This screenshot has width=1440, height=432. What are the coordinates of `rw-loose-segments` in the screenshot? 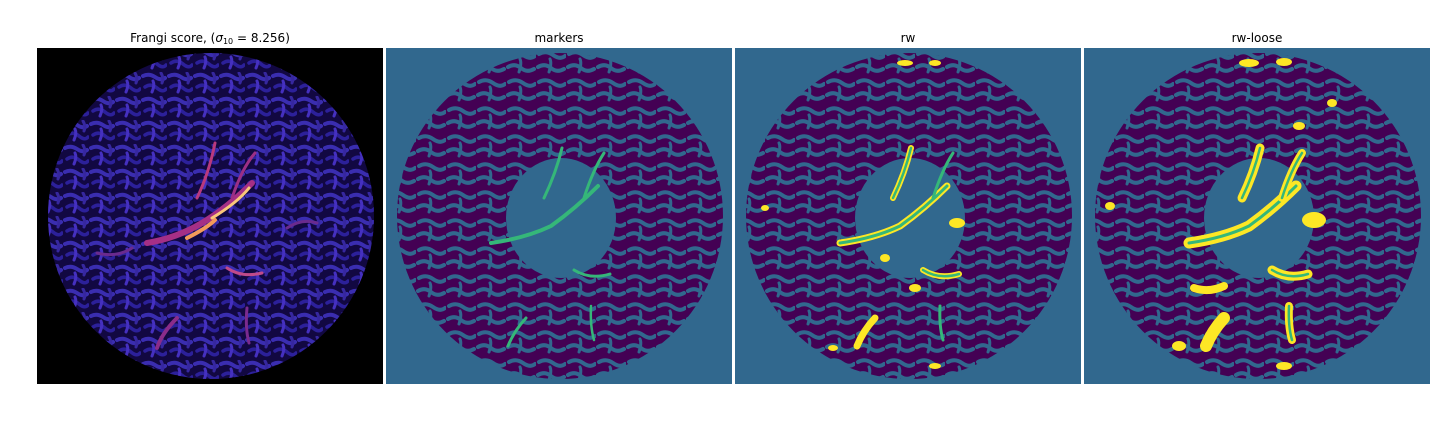 It's located at (1248, 247).